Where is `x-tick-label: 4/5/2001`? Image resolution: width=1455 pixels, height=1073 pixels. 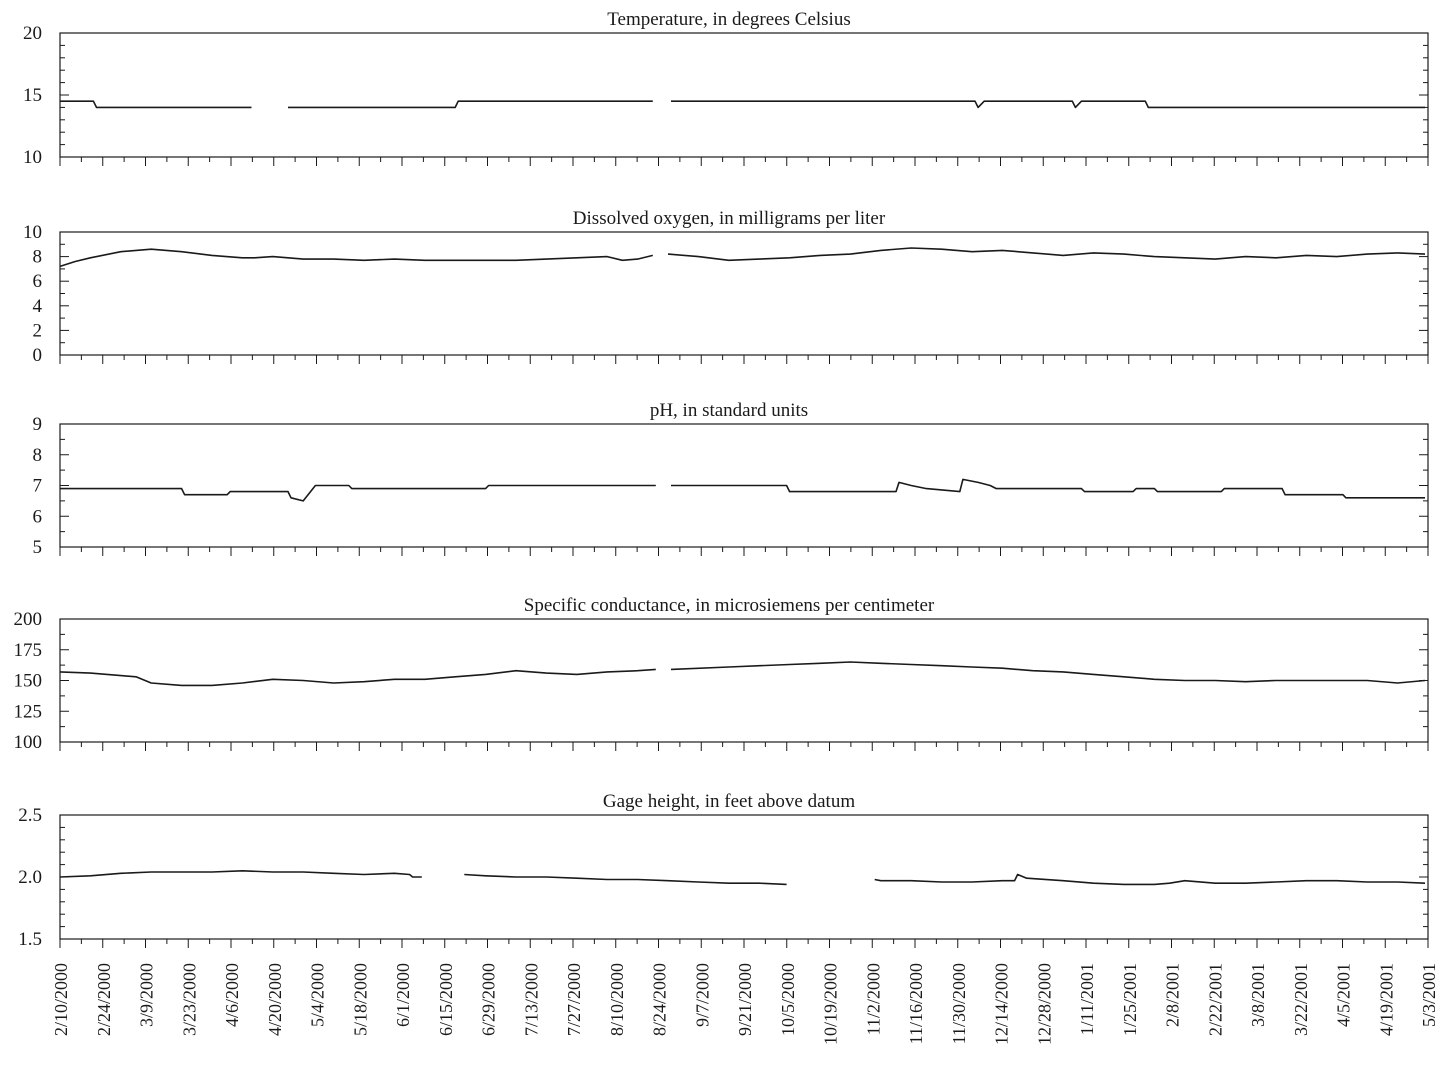
x-tick-label: 4/5/2001 is located at coordinates (1344, 995).